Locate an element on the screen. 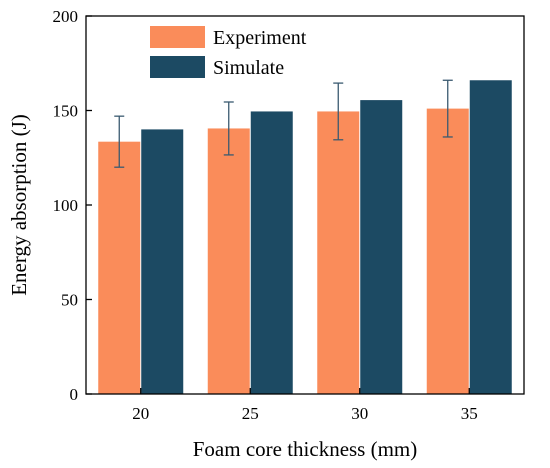 The width and height of the screenshot is (550, 468). legend-label-experiment: Experiment is located at coordinates (260, 38).